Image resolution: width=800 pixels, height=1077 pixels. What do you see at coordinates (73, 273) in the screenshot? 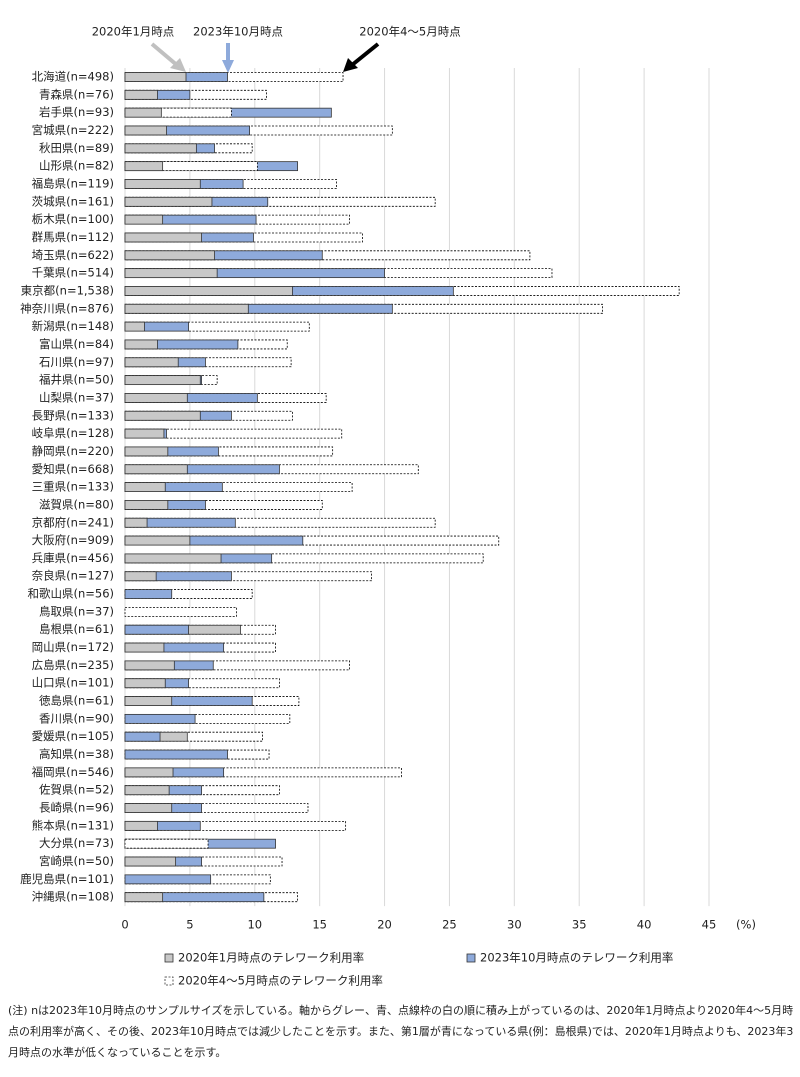
I see `y-tick-label: 千葉県(n=514)` at bounding box center [73, 273].